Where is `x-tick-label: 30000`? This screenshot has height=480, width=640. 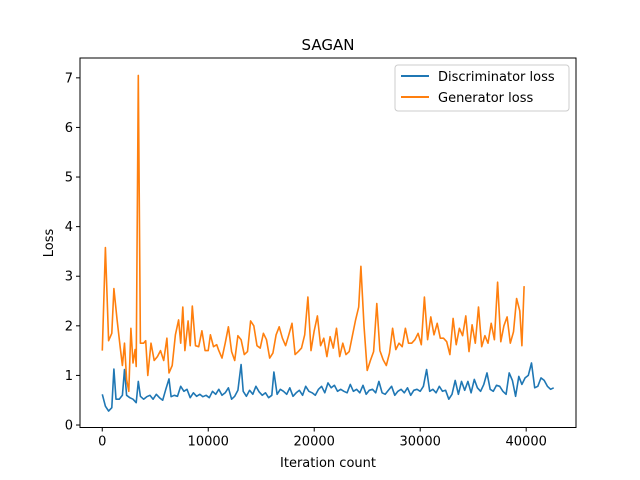 x-tick-label: 30000 is located at coordinates (420, 442).